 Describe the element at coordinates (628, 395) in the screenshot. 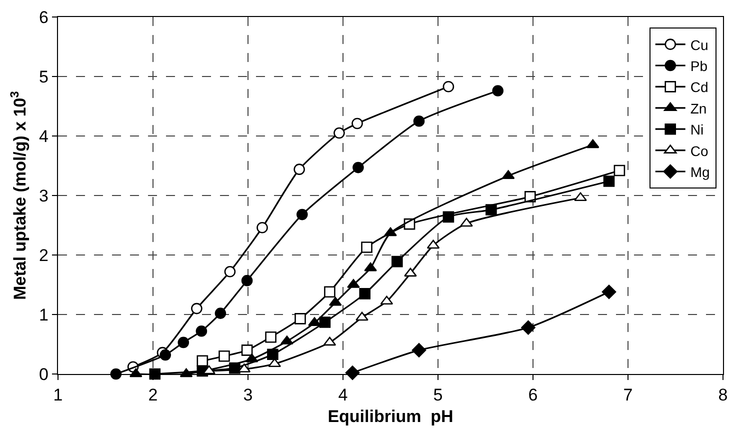

I see `x-tick-label: 7` at that location.